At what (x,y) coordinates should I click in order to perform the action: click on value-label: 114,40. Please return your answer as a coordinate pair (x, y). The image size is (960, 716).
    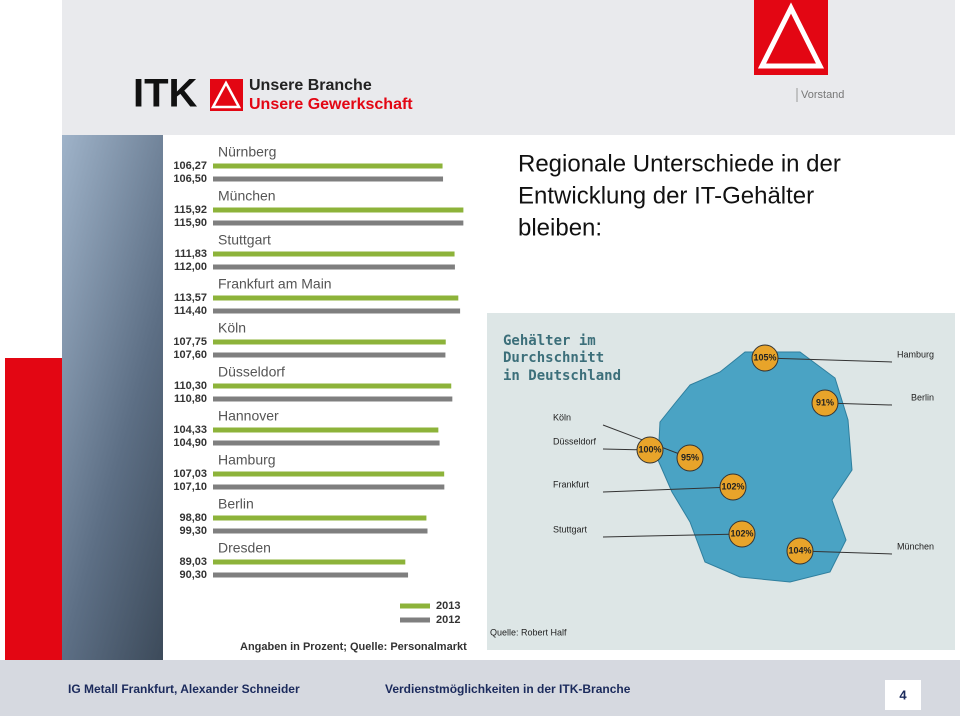
    Looking at the image, I should click on (190, 311).